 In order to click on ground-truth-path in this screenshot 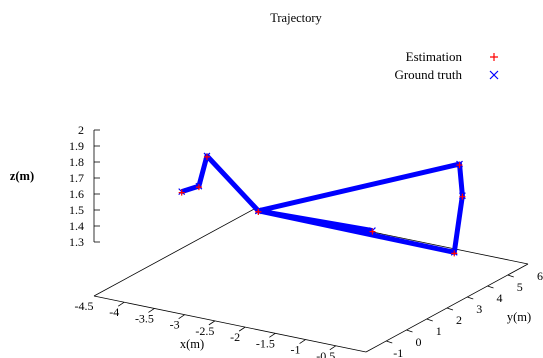, I will do `click(322, 204)`.